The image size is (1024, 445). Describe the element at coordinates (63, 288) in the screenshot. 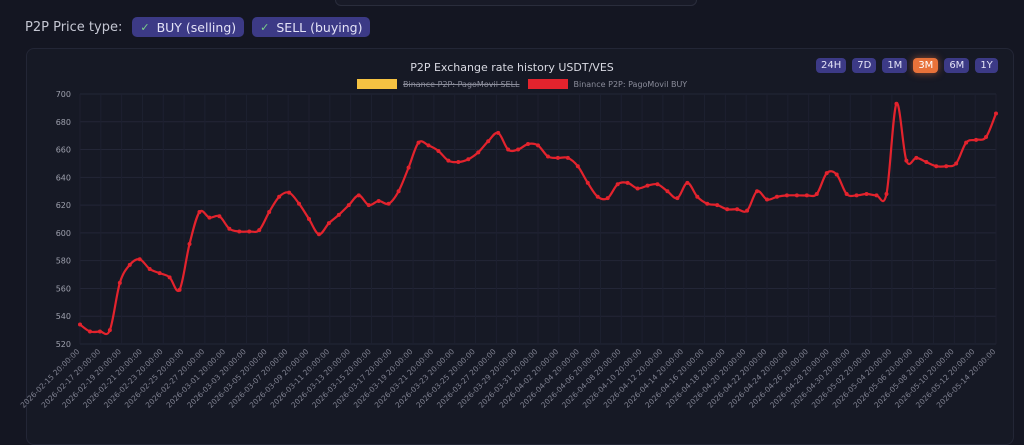

I see `y-tick-label: 560` at that location.